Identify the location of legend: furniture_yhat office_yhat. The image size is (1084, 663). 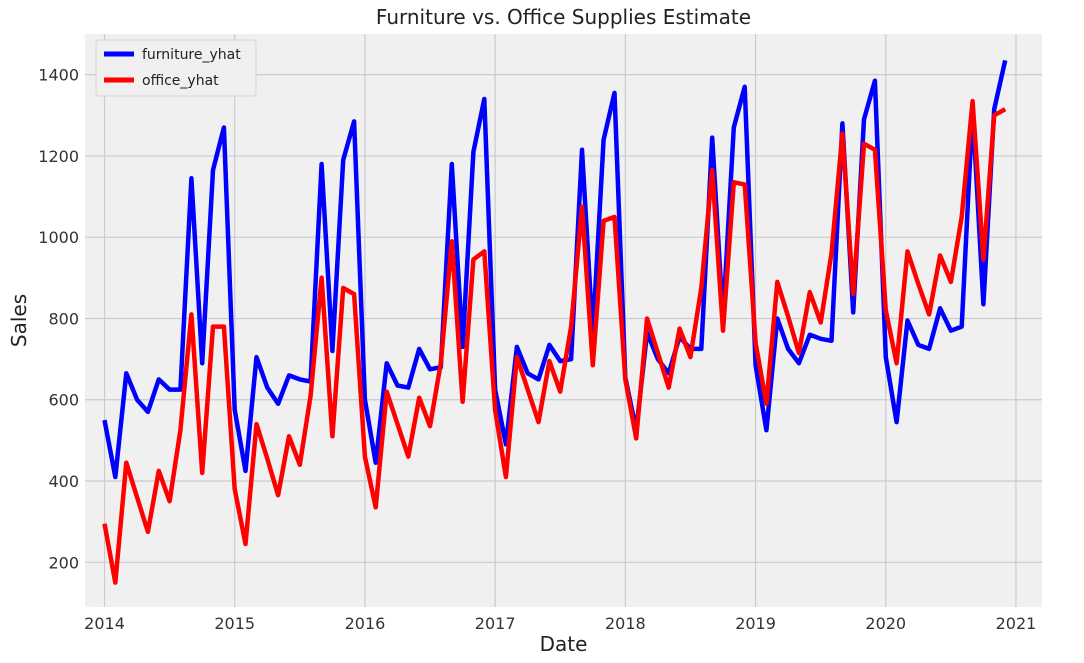
(176, 68).